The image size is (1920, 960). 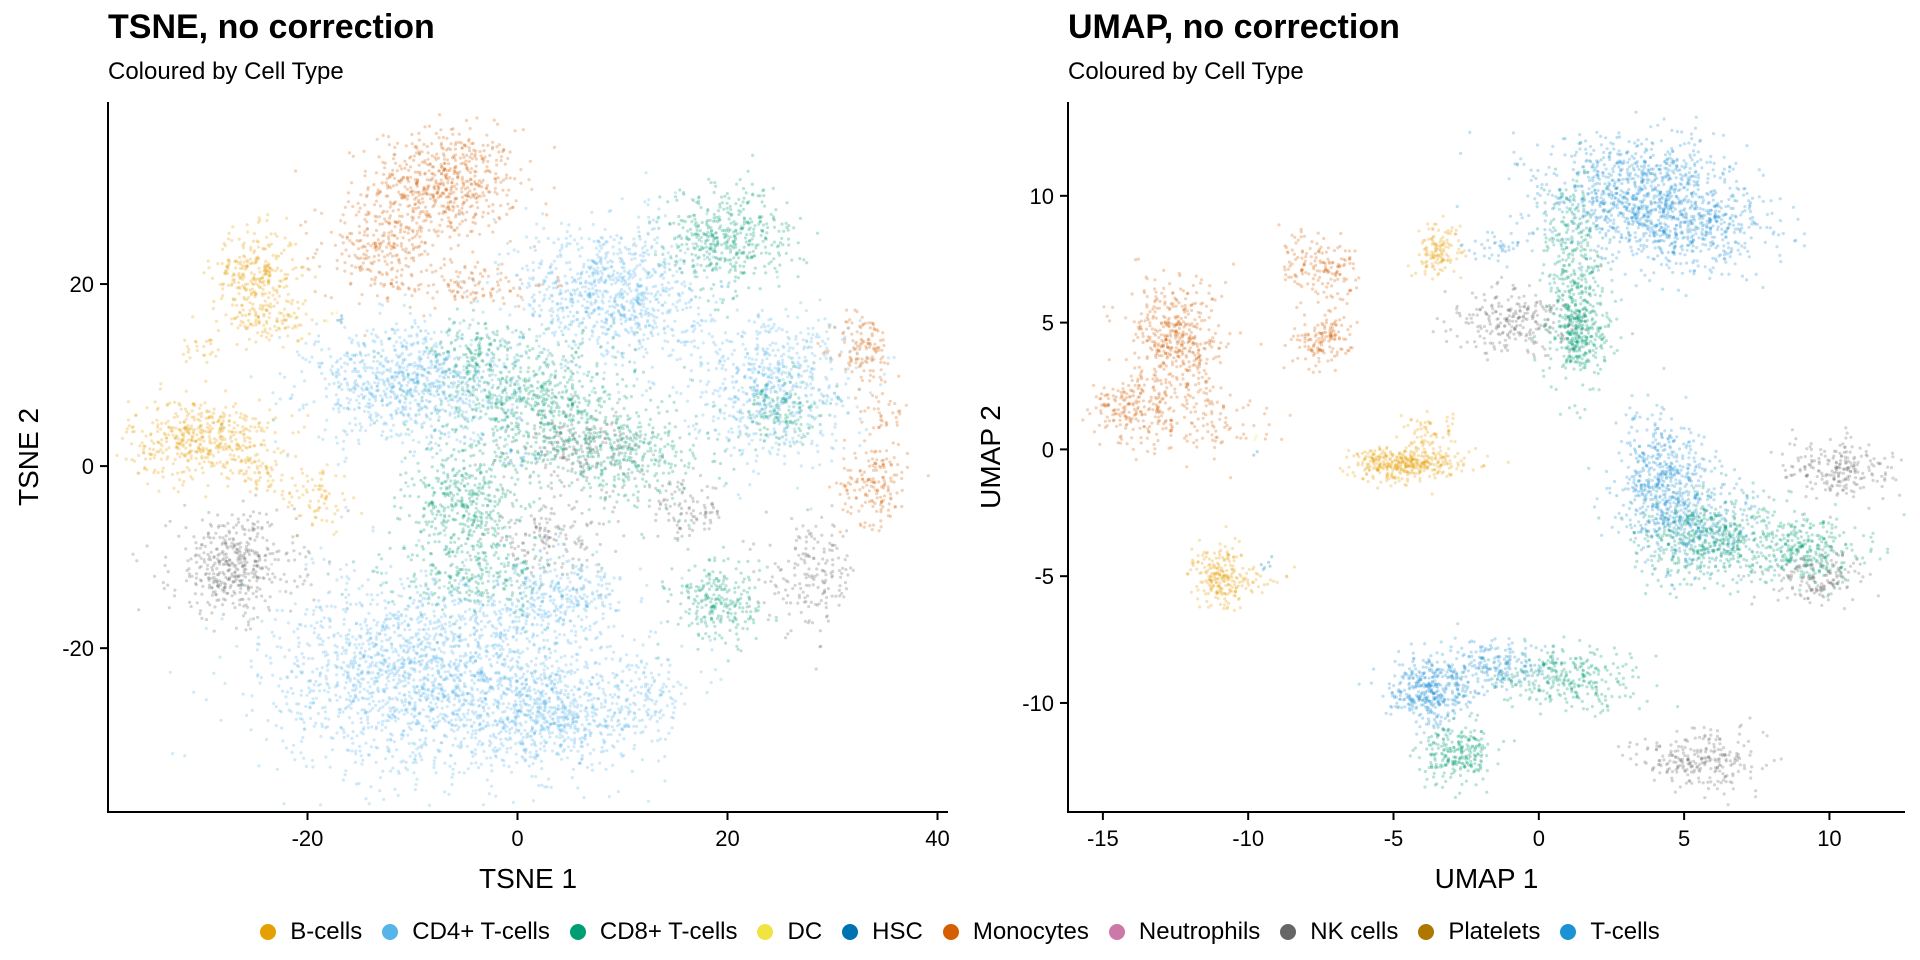 I want to click on tsne-title: TSNE, no correction, so click(x=271, y=27).